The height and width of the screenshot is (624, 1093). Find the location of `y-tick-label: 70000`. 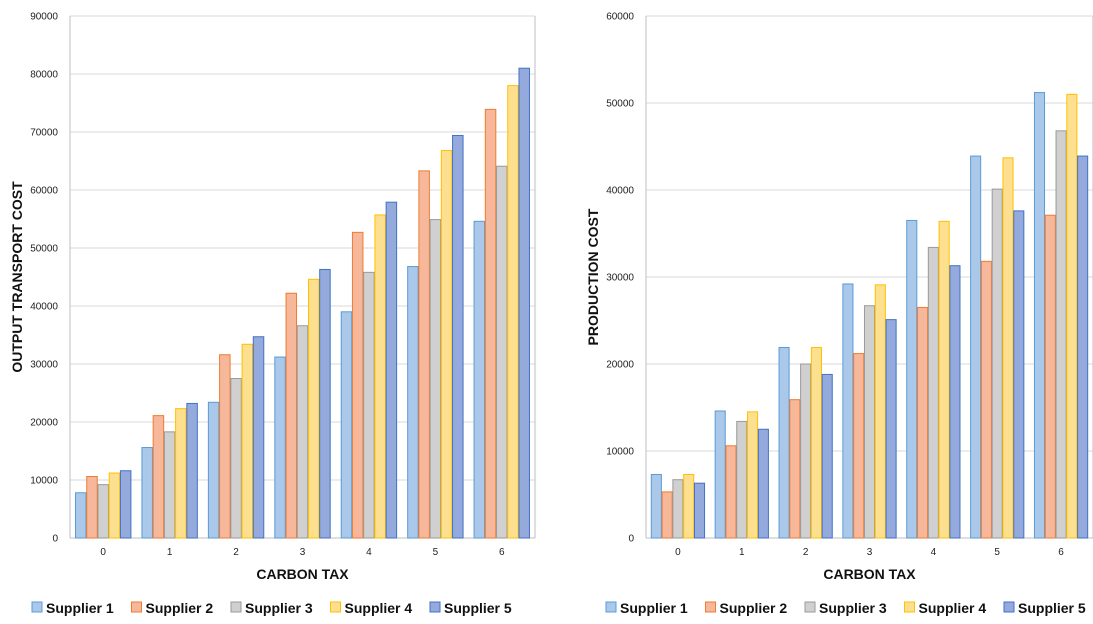

y-tick-label: 70000 is located at coordinates (44, 133).